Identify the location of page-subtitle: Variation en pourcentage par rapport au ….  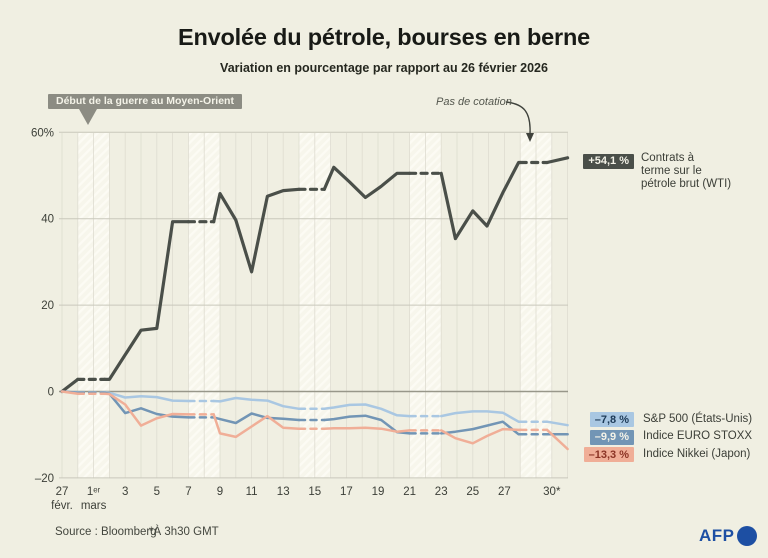
(384, 68).